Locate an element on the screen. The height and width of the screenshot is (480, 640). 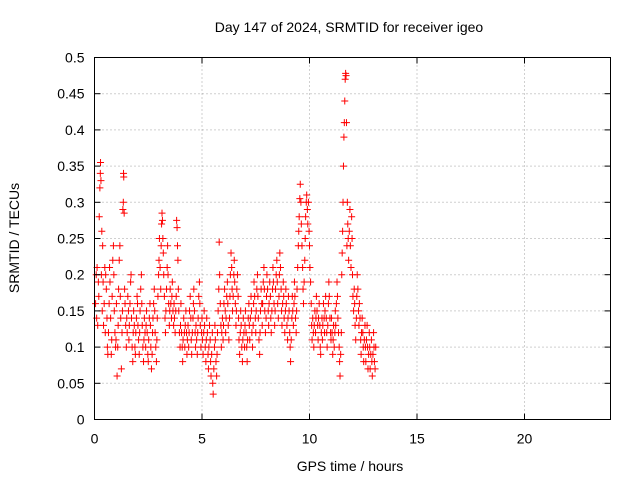
y-tick-label: 0.2 is located at coordinates (75, 275).